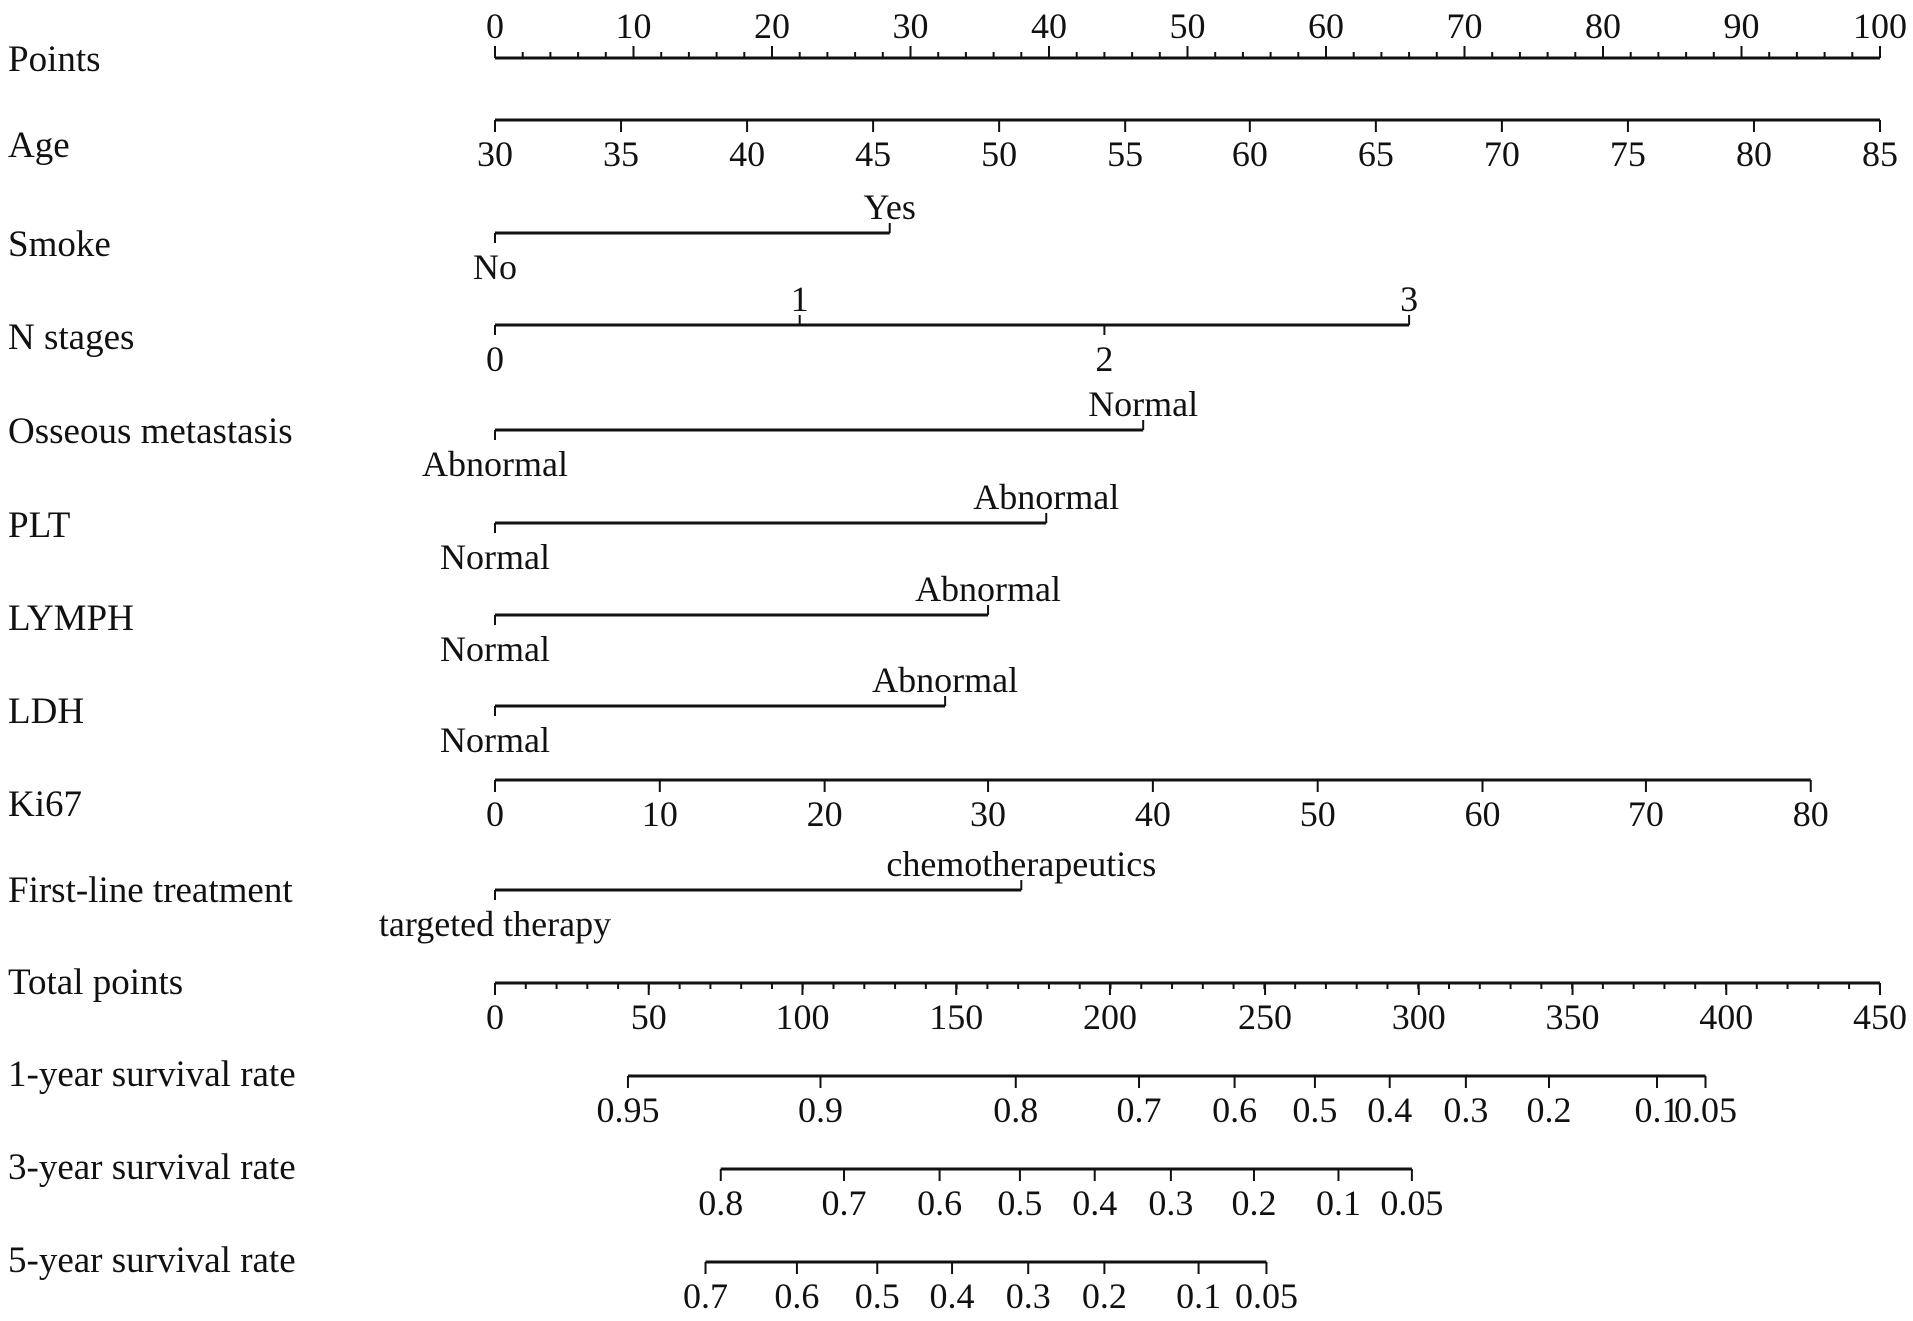  What do you see at coordinates (800, 299) in the screenshot?
I see `level-label: 1` at bounding box center [800, 299].